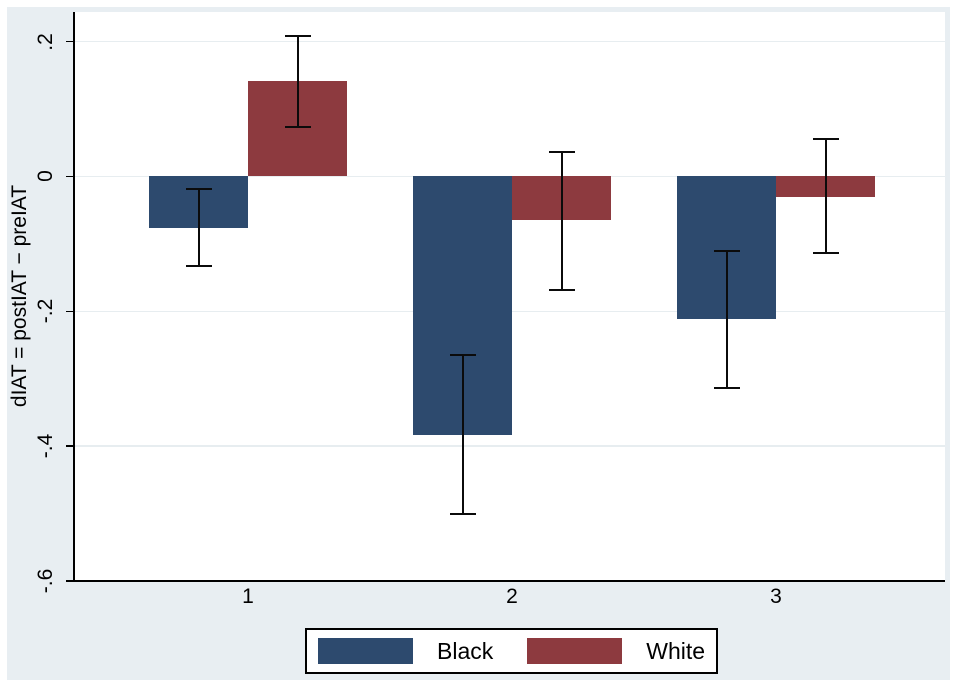  Describe the element at coordinates (248, 596) in the screenshot. I see `x-tick-label-1: 1` at that location.